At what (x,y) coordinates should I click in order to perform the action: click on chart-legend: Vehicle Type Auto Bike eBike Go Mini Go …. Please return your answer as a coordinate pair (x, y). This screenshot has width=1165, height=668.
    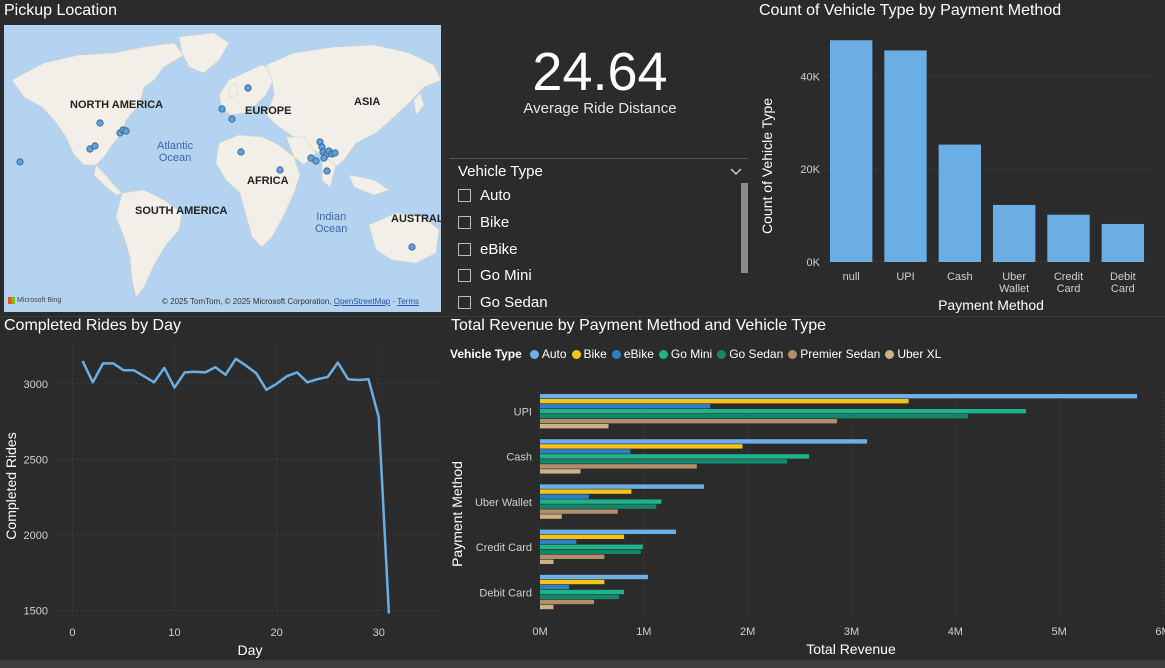
    Looking at the image, I should click on (698, 354).